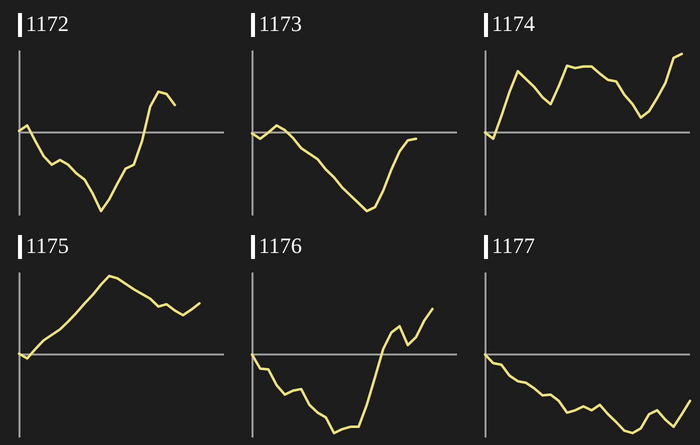 The width and height of the screenshot is (700, 445). What do you see at coordinates (47, 23) in the screenshot?
I see `chart-title: 1172` at bounding box center [47, 23].